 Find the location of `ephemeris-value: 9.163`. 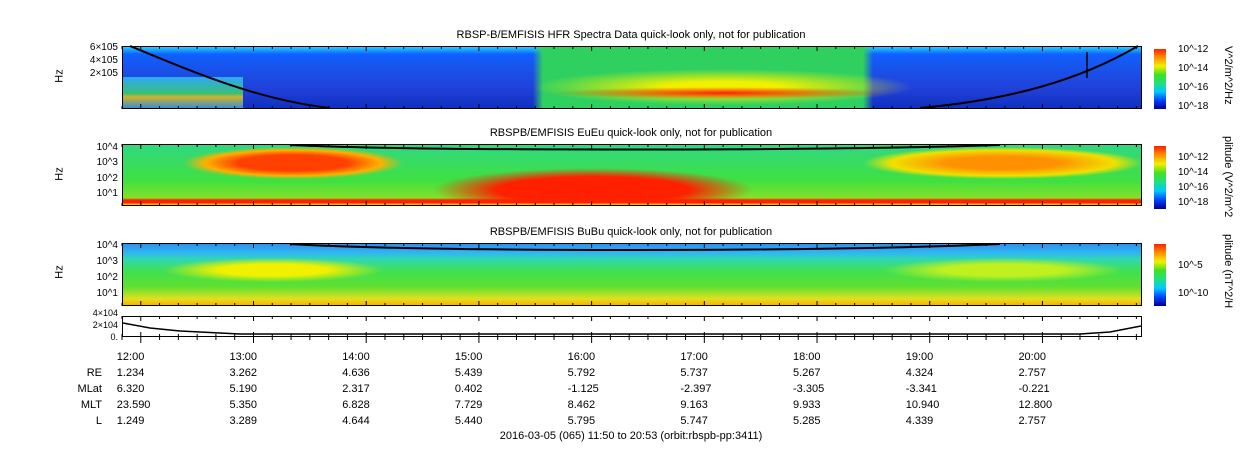

ephemeris-value: 9.163 is located at coordinates (694, 405).